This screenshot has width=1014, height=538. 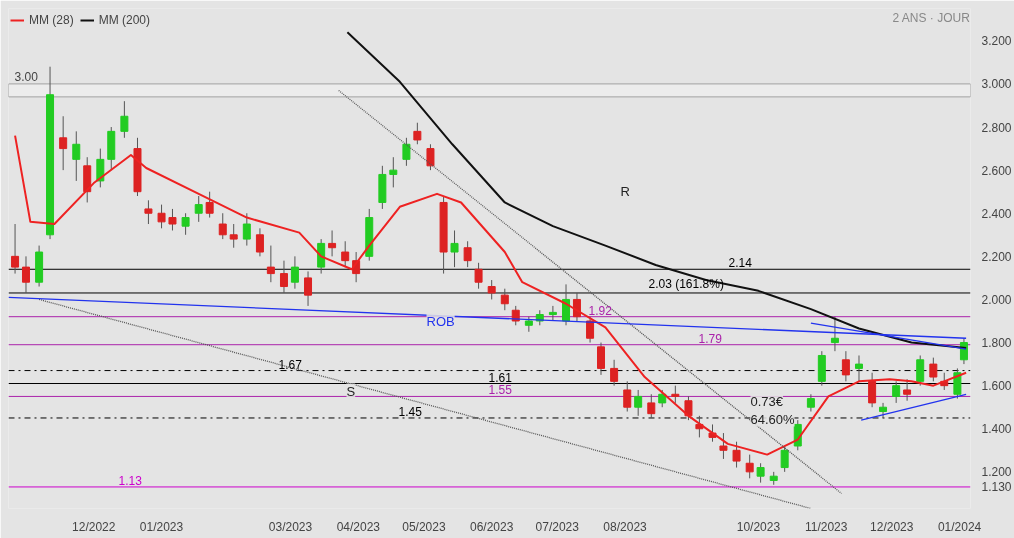 What do you see at coordinates (500, 390) in the screenshot?
I see `ref-line-label: 1.55` at bounding box center [500, 390].